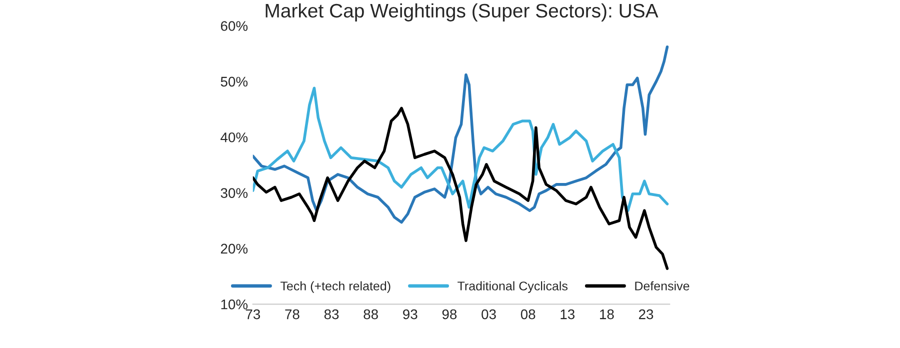  I want to click on x-tick-label: 73, so click(253, 314).